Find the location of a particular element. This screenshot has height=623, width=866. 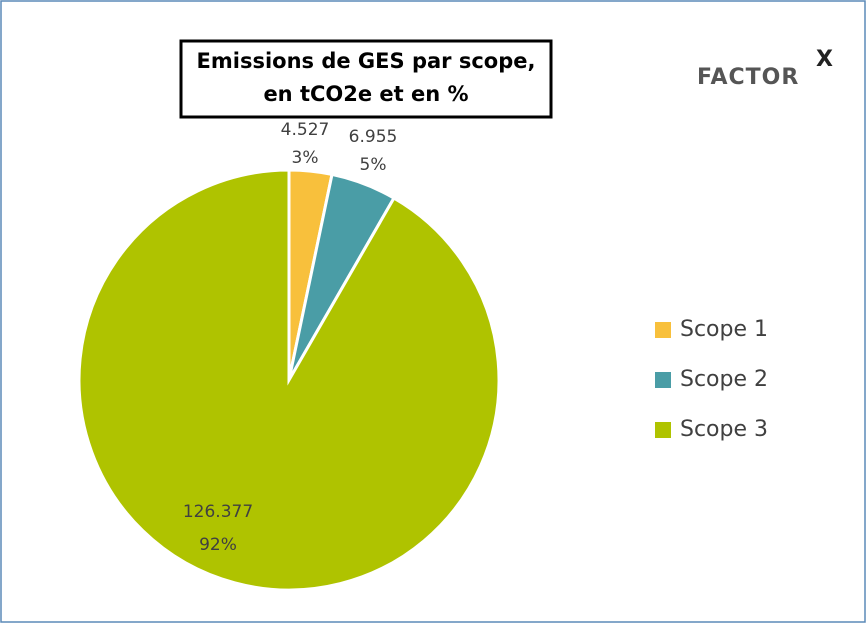

chart-title: en tCO2e et en % is located at coordinates (365, 94).